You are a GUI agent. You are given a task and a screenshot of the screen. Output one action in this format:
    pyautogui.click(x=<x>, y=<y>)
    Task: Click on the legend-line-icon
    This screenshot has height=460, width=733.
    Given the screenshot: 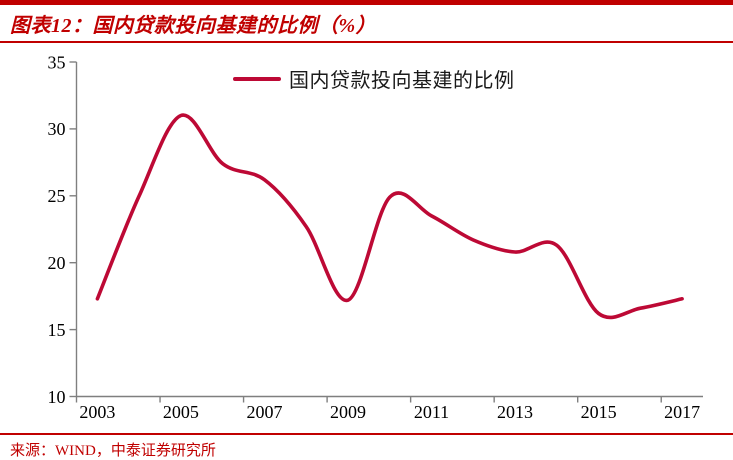 What is the action you would take?
    pyautogui.click(x=257, y=78)
    